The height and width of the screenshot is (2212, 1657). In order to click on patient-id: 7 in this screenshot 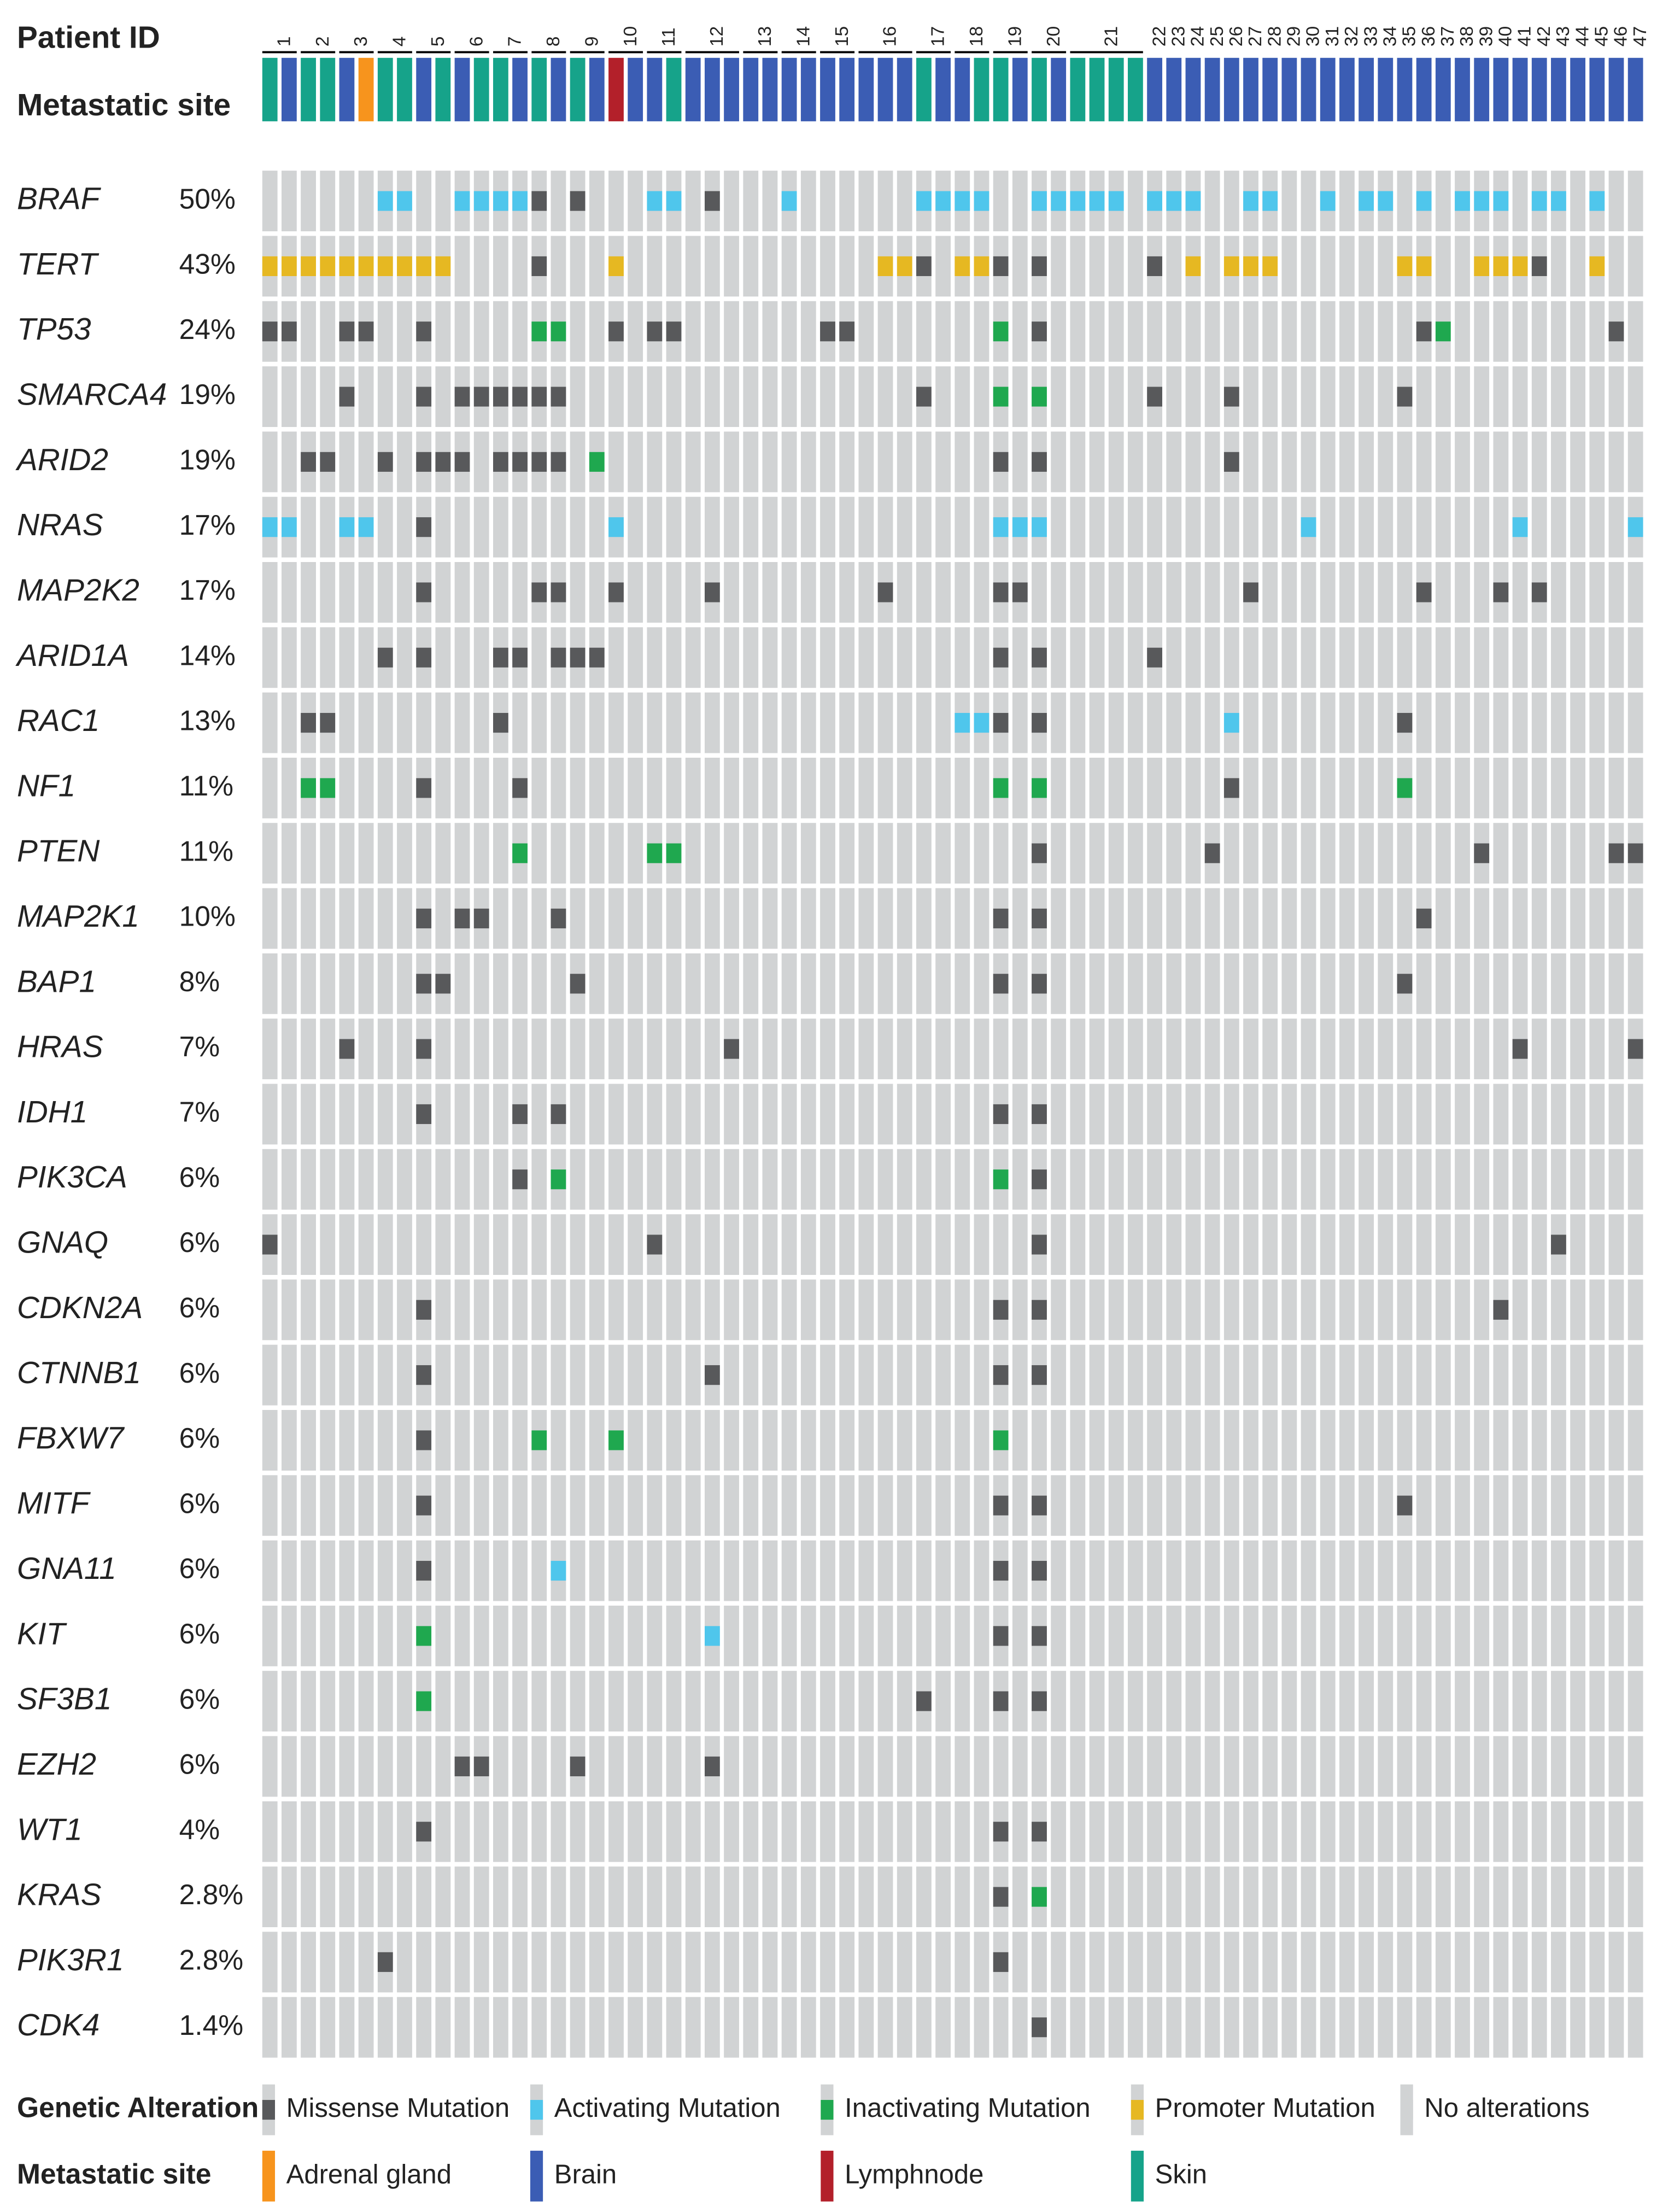, I will do `click(515, 42)`.